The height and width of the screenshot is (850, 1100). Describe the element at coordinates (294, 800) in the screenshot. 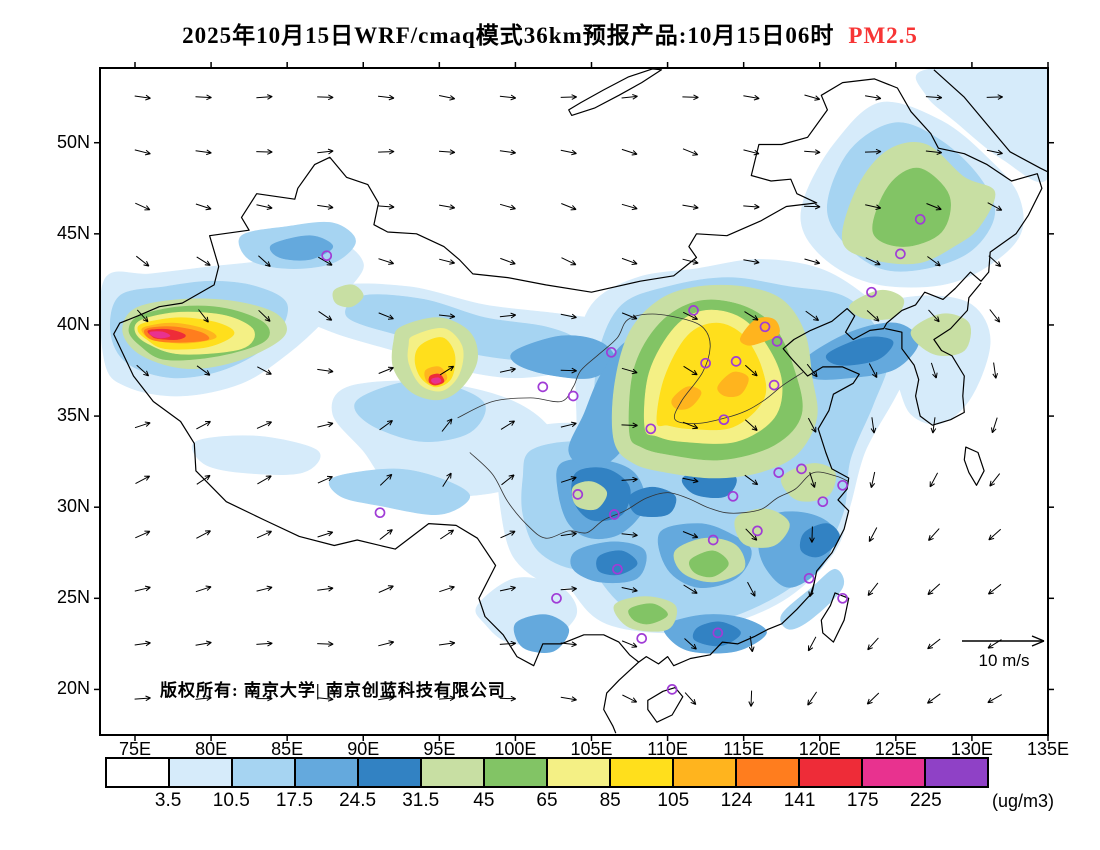

I see `colorbar-tick-label: 17.5` at that location.